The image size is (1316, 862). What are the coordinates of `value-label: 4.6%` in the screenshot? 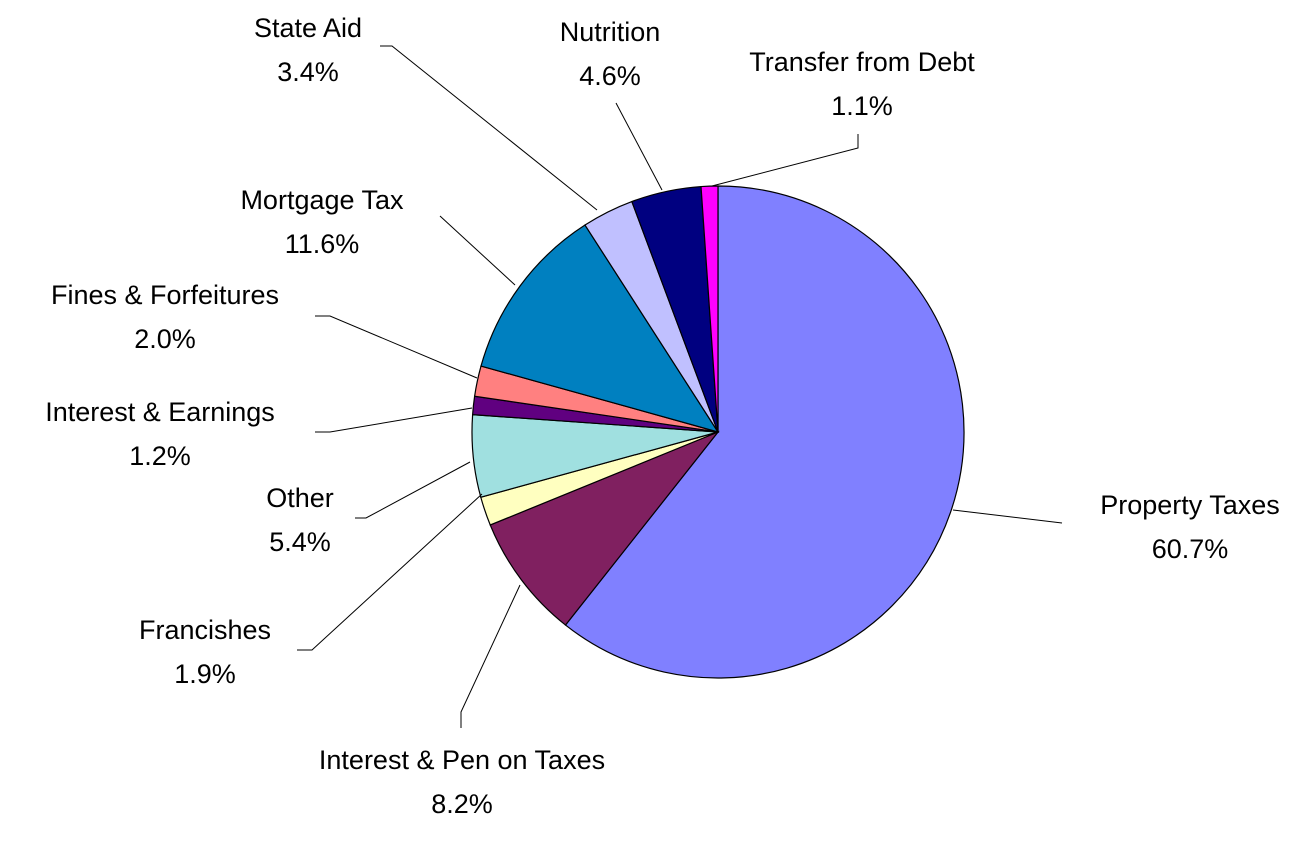 It's located at (610, 76).